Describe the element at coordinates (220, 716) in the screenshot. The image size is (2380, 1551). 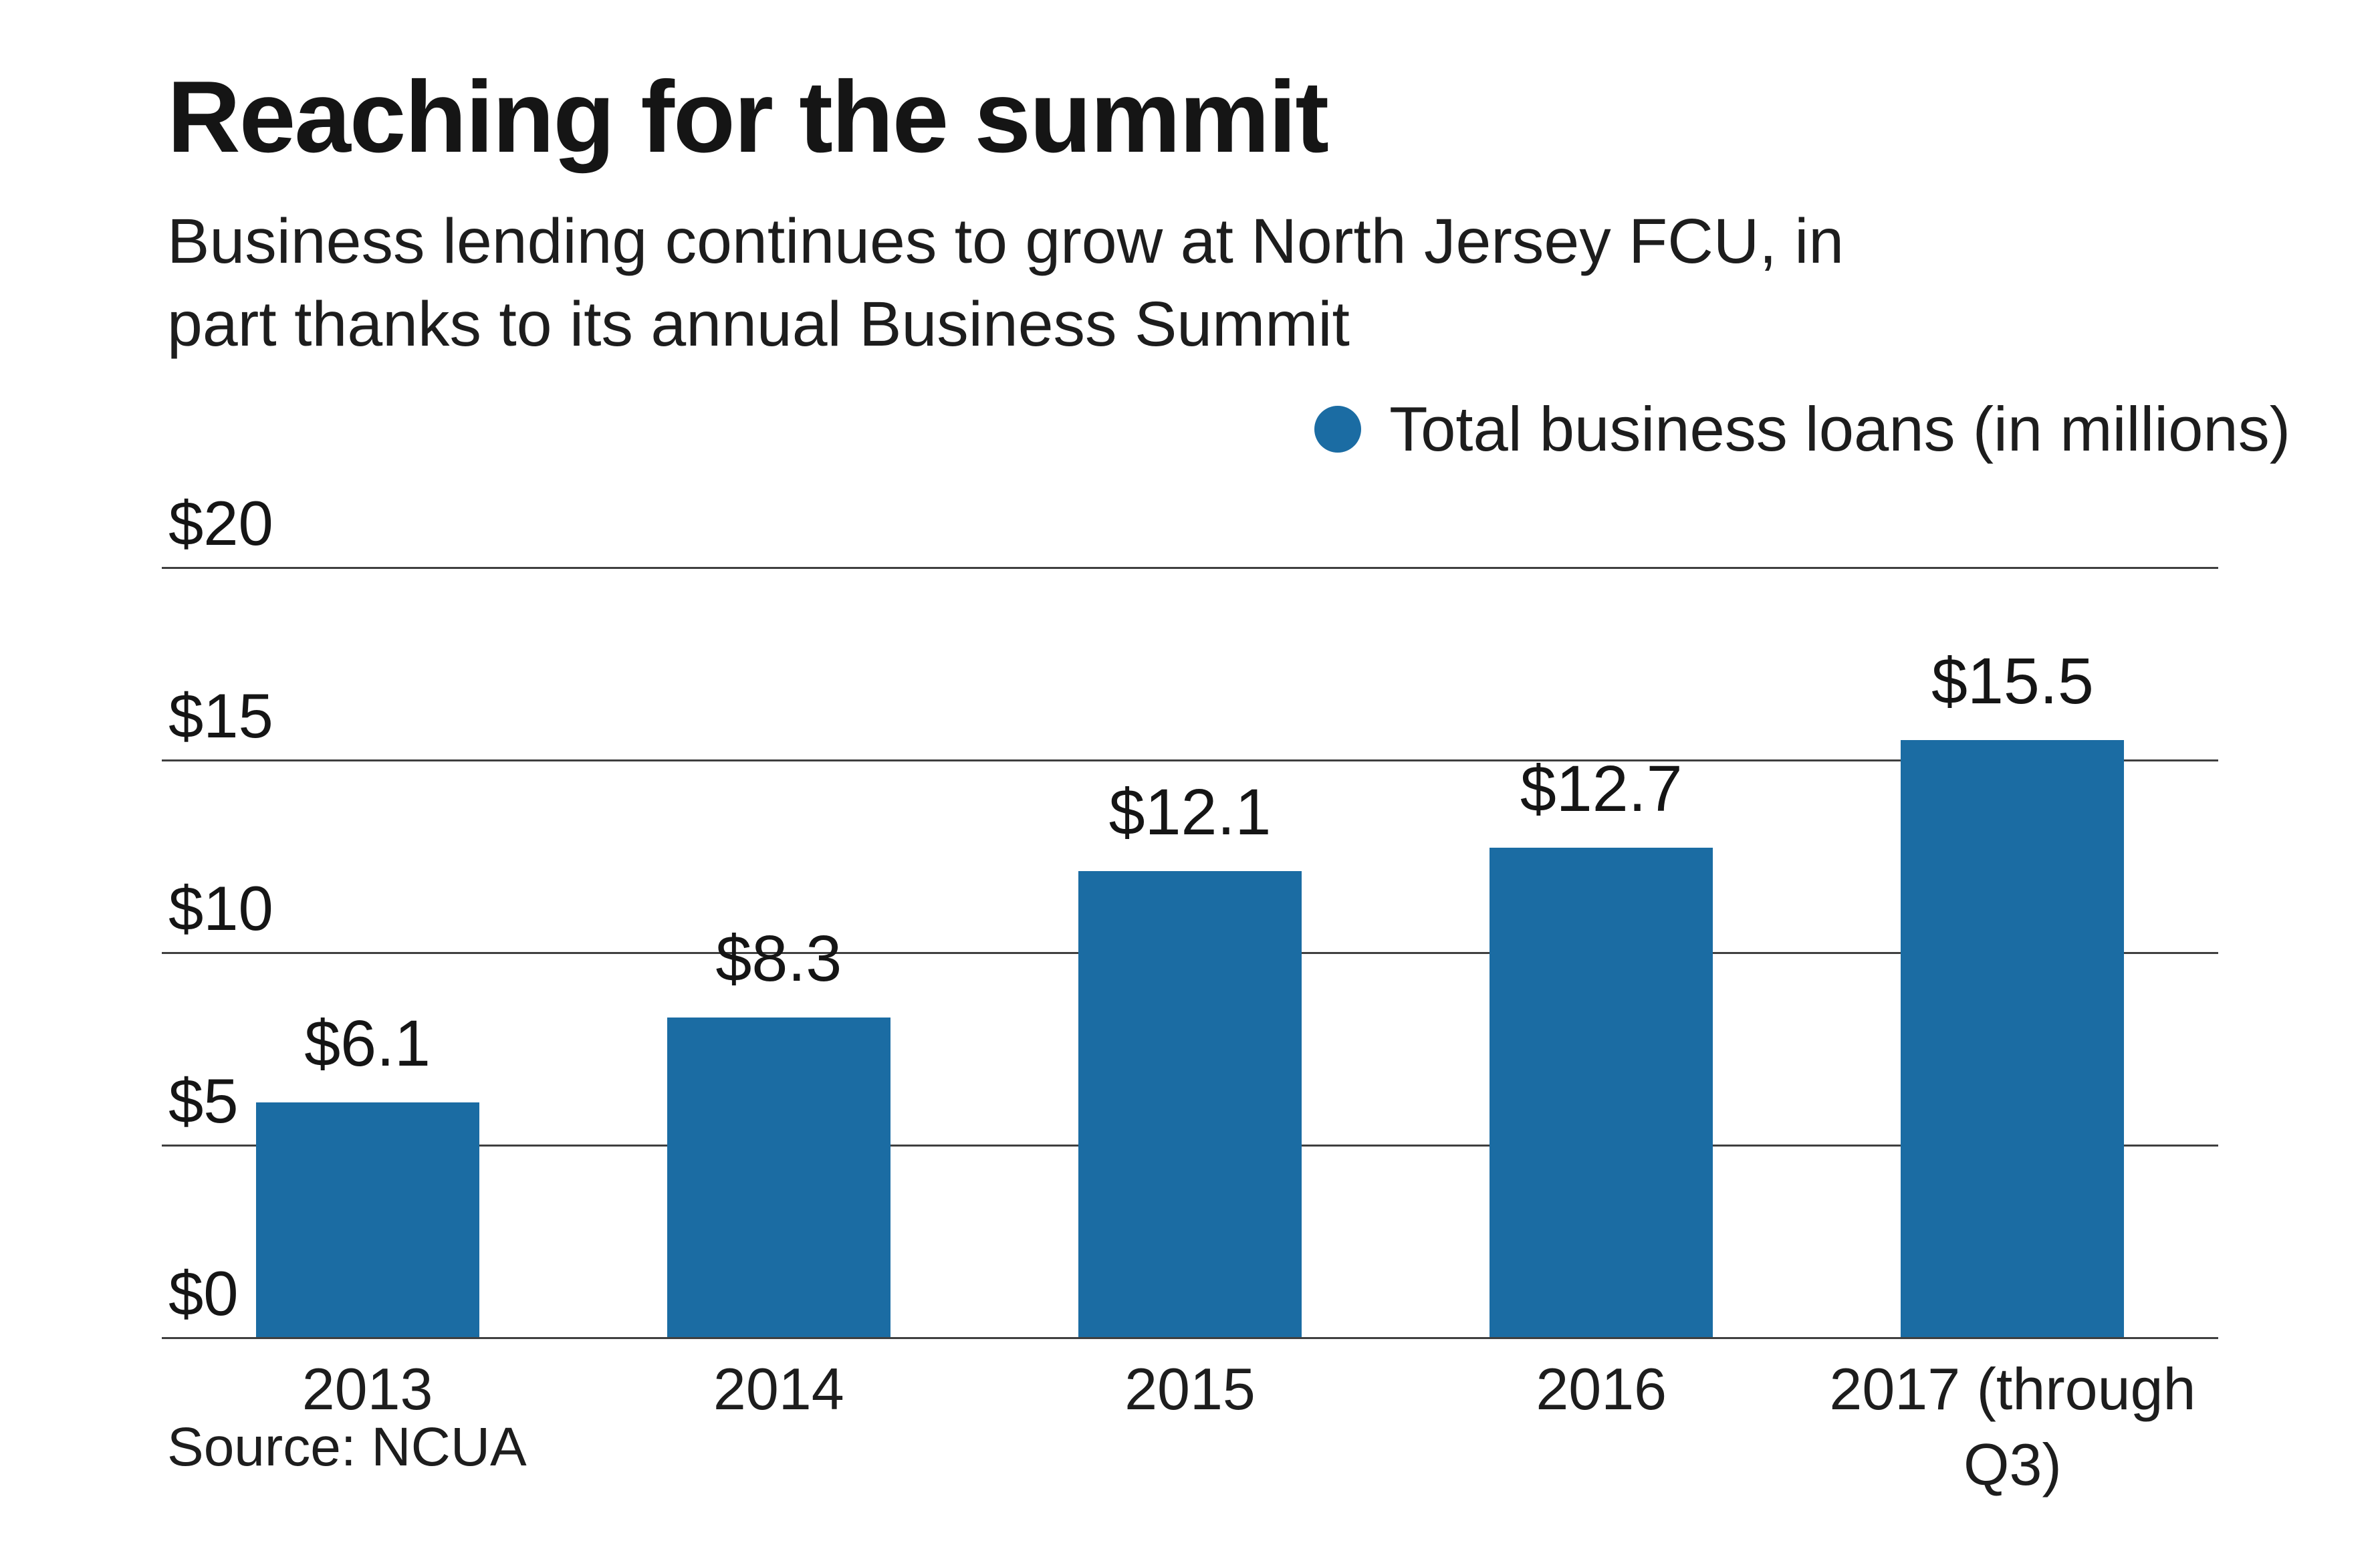
I see `y-axis-tick-label: $15` at that location.